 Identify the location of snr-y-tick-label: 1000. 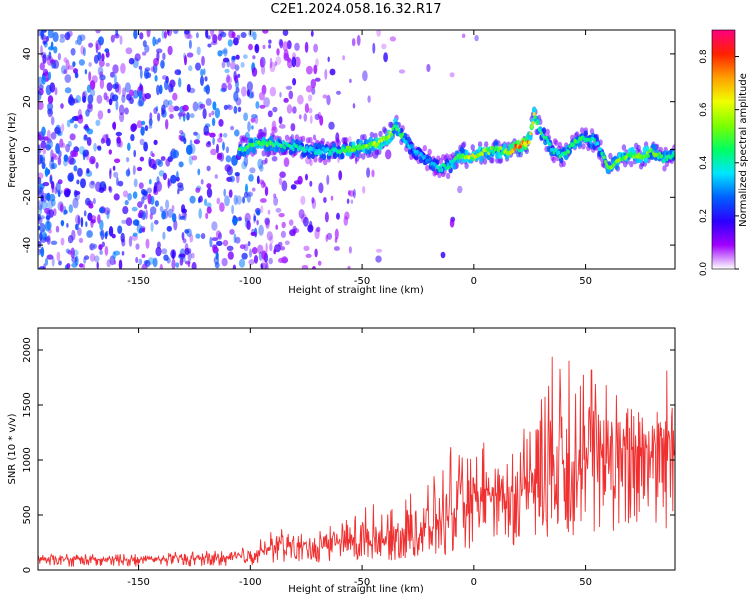
(27, 459).